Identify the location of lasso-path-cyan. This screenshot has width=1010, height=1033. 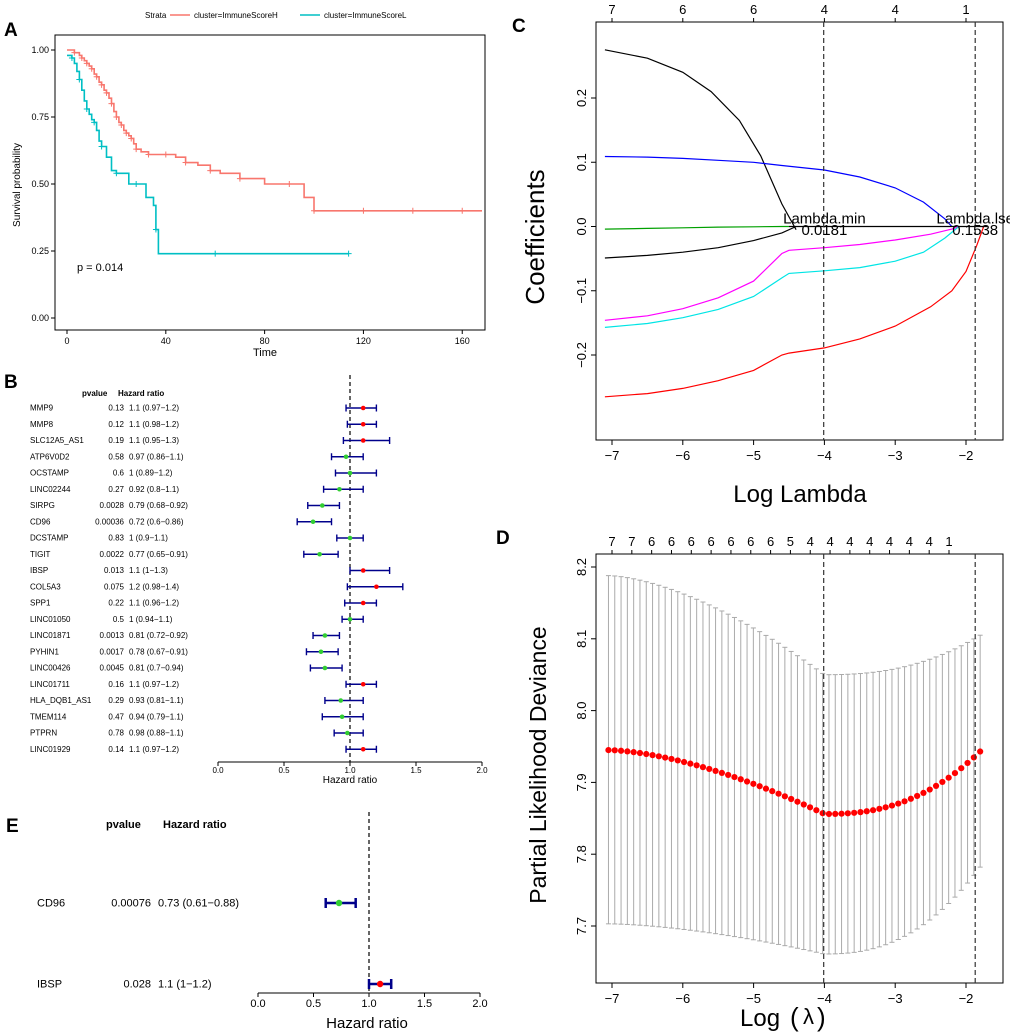
(782, 277).